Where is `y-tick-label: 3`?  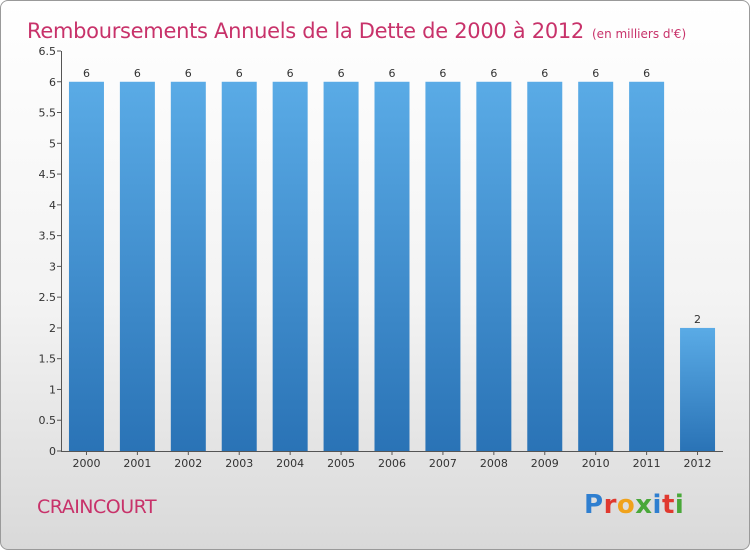
y-tick-label: 3 is located at coordinates (52, 266).